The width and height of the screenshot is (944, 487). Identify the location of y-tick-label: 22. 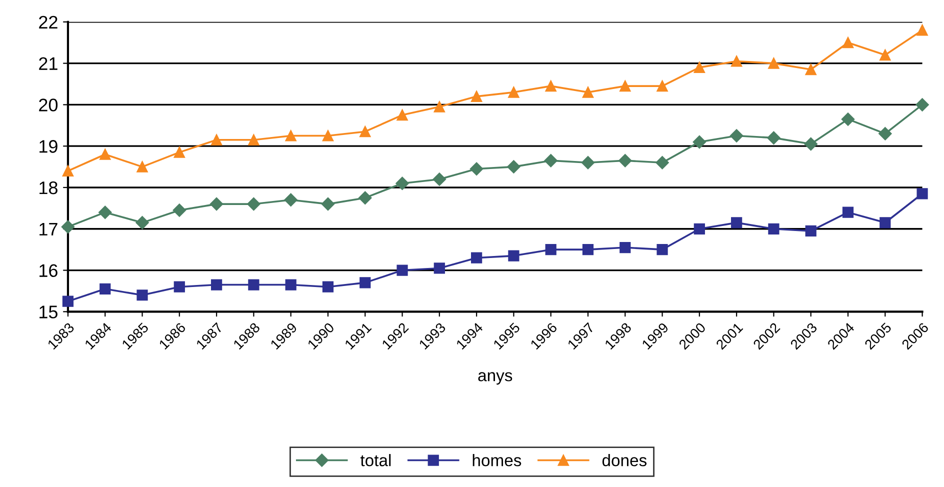
(48, 22).